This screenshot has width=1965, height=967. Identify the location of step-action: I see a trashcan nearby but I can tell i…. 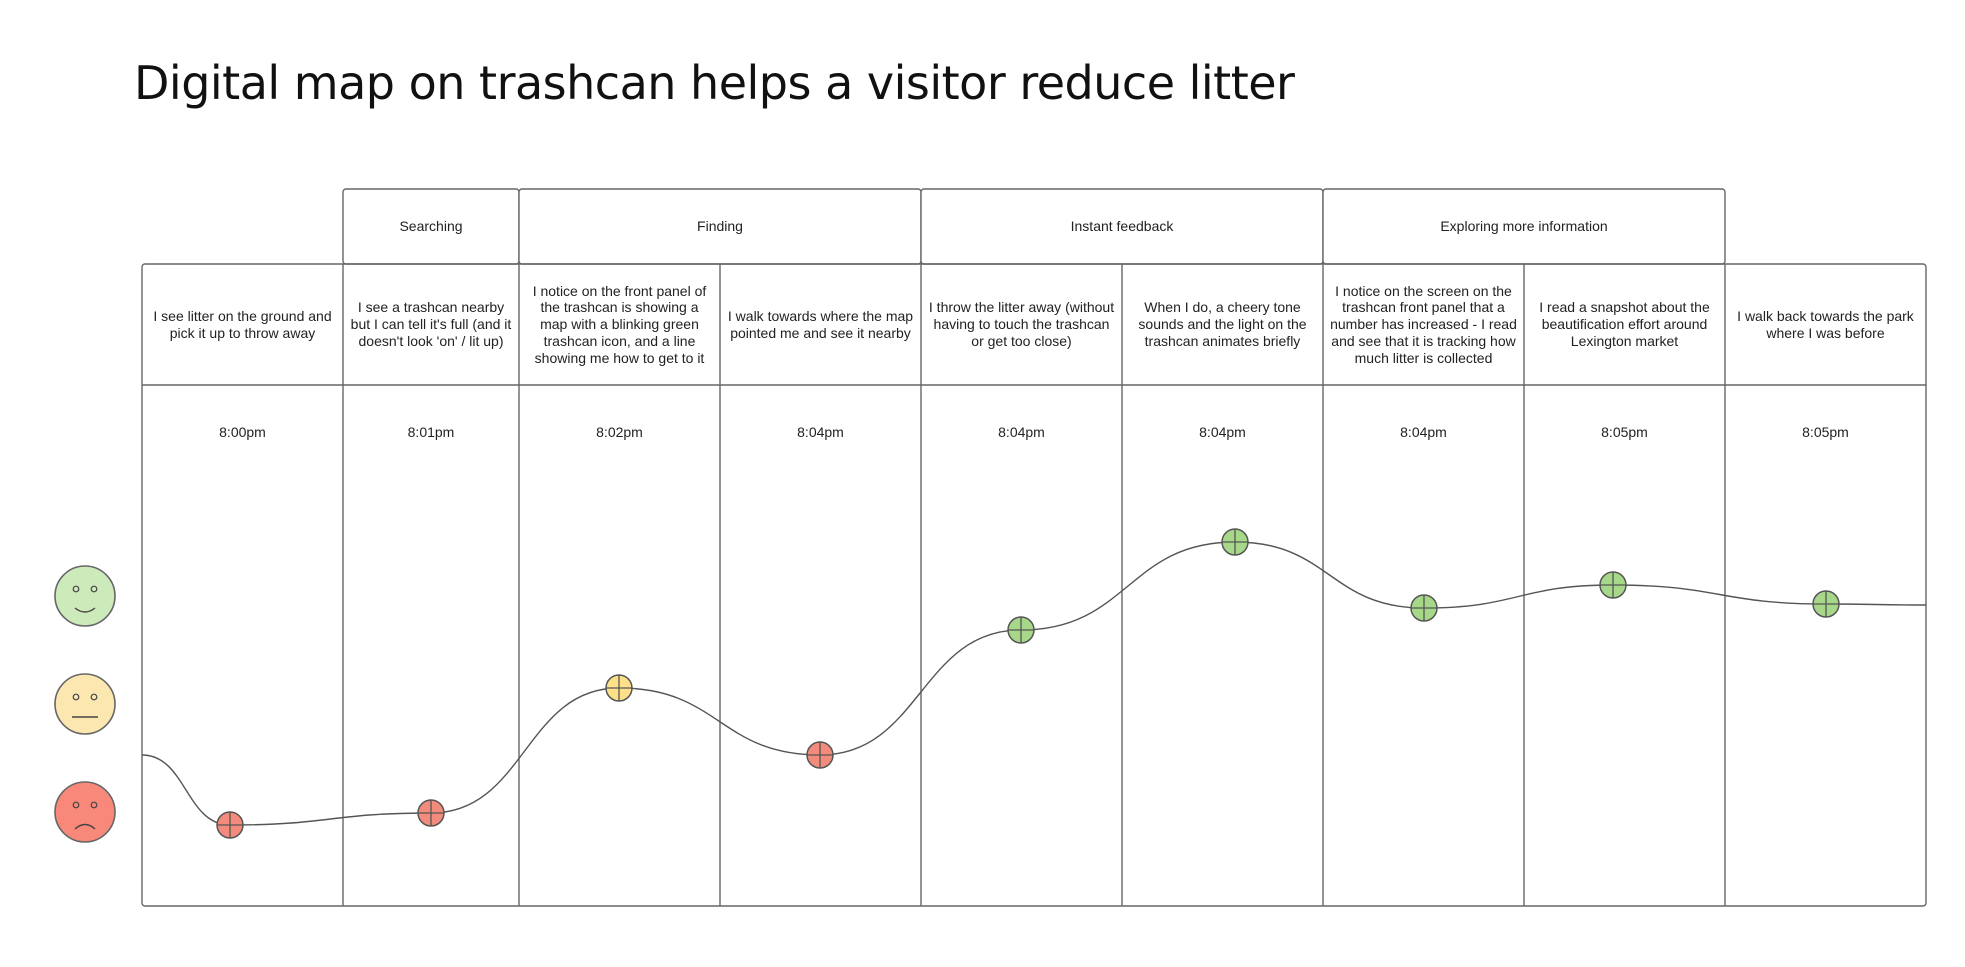
(431, 324).